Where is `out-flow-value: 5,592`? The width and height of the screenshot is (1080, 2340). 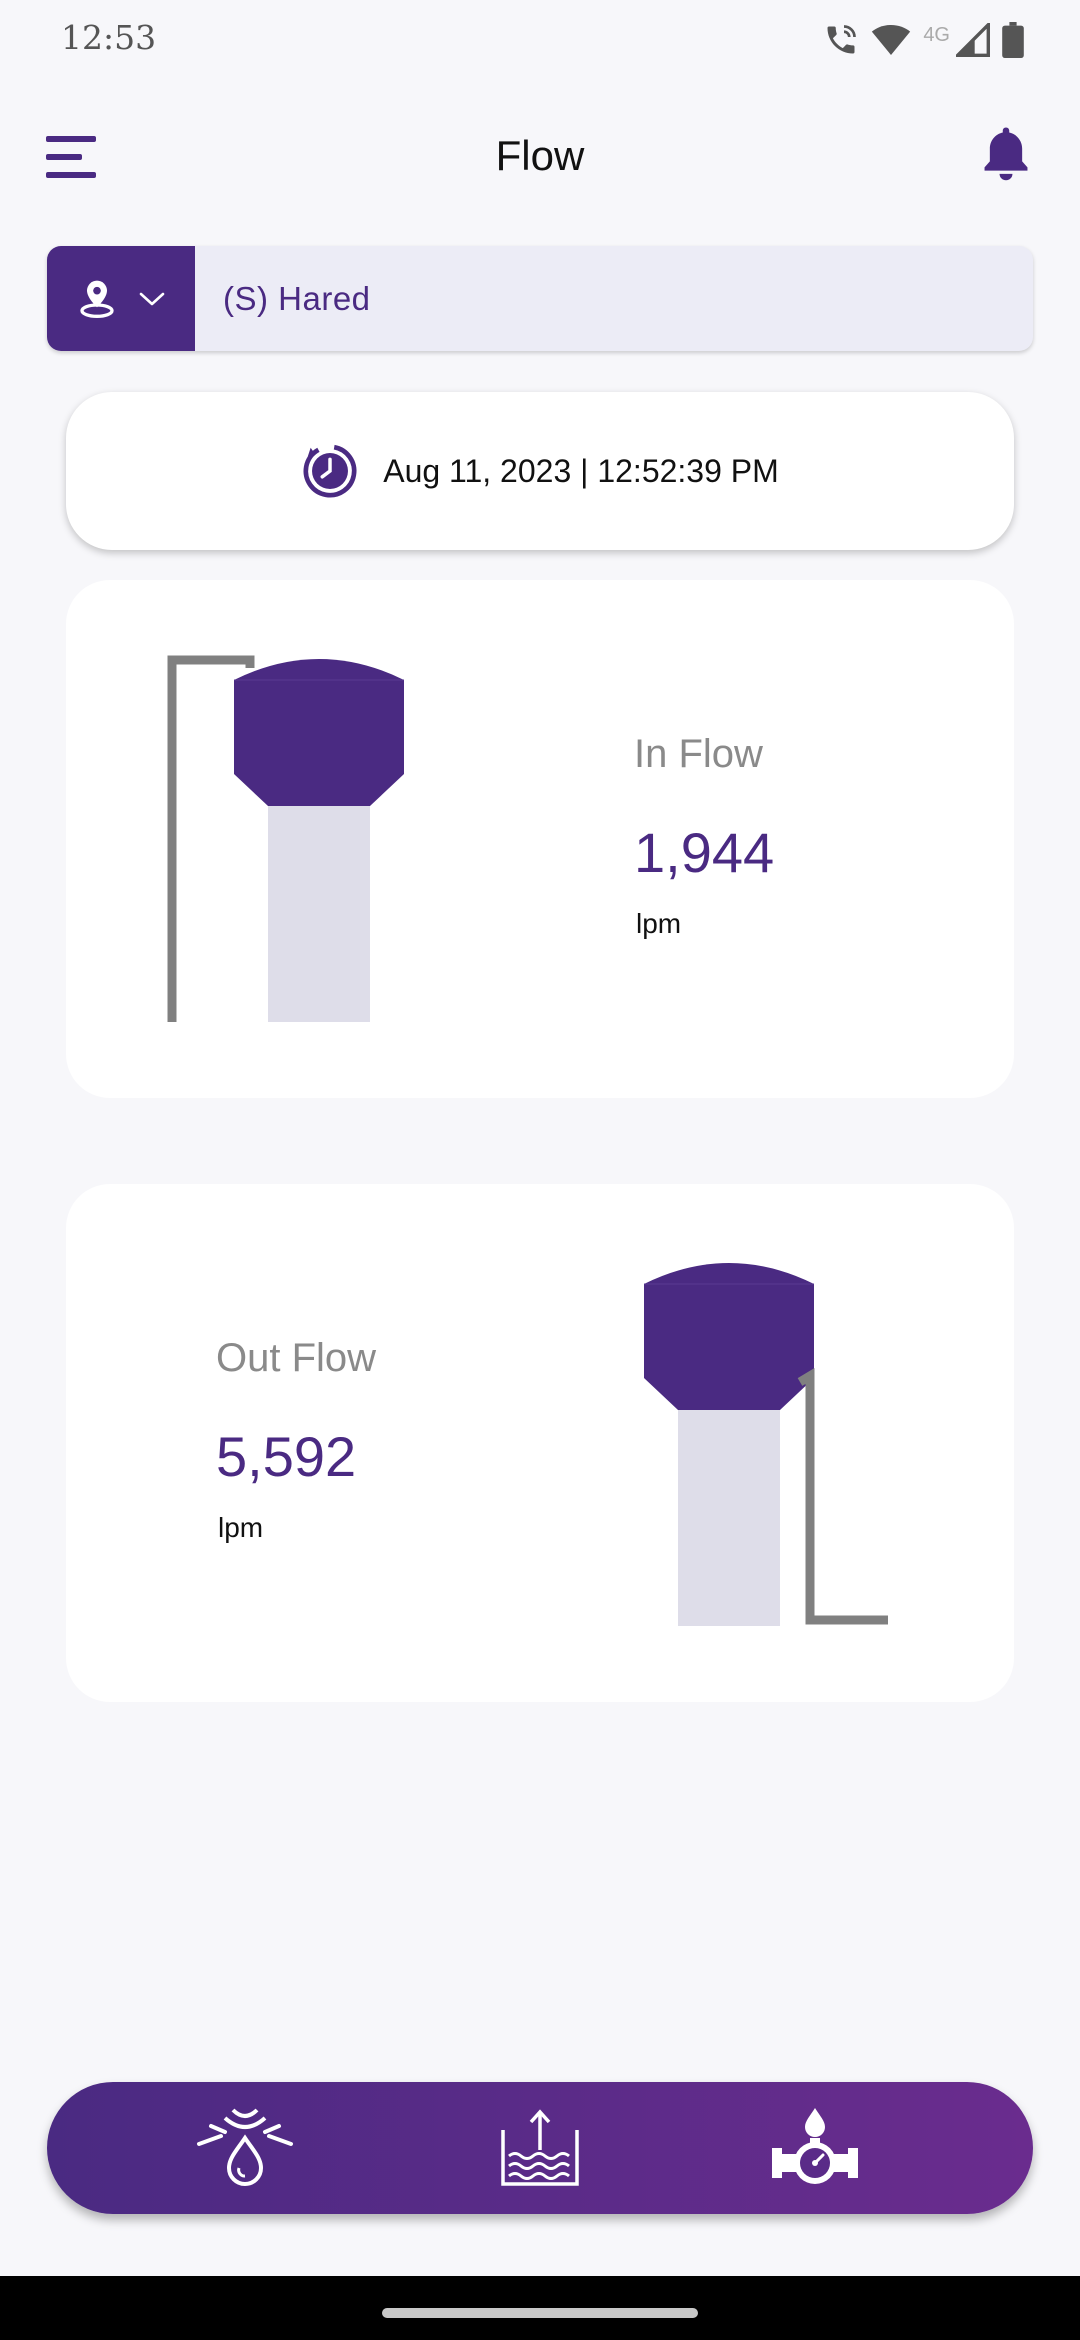 out-flow-value: 5,592 is located at coordinates (286, 1456).